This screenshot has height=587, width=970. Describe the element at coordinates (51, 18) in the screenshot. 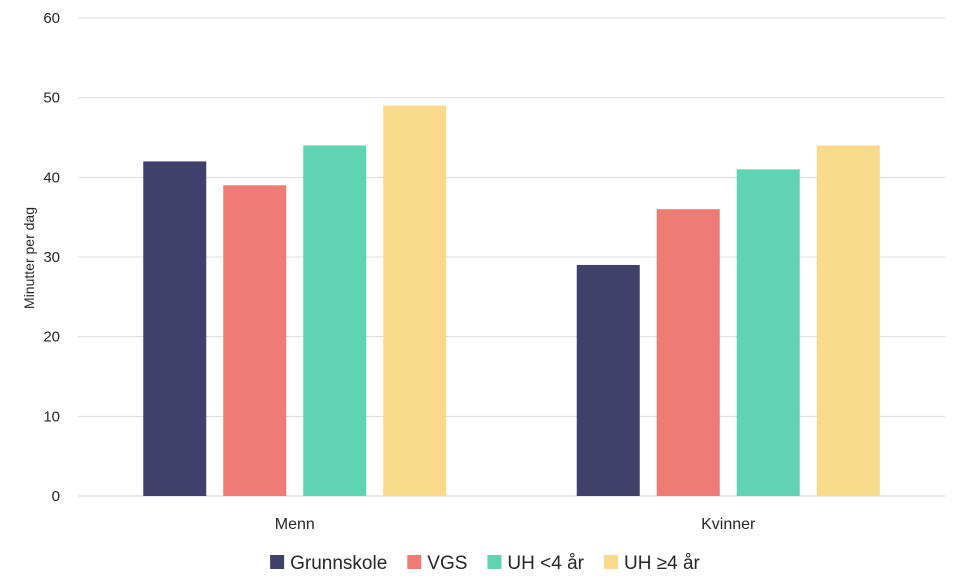

I see `y-tick-label: 60` at that location.